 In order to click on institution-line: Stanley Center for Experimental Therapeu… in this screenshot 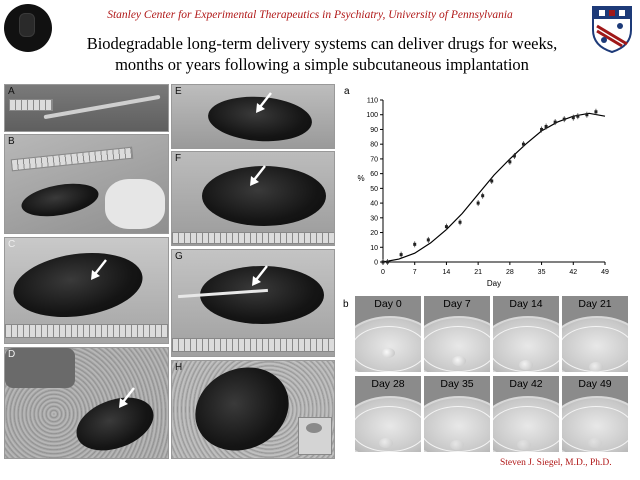, I will do `click(310, 15)`.